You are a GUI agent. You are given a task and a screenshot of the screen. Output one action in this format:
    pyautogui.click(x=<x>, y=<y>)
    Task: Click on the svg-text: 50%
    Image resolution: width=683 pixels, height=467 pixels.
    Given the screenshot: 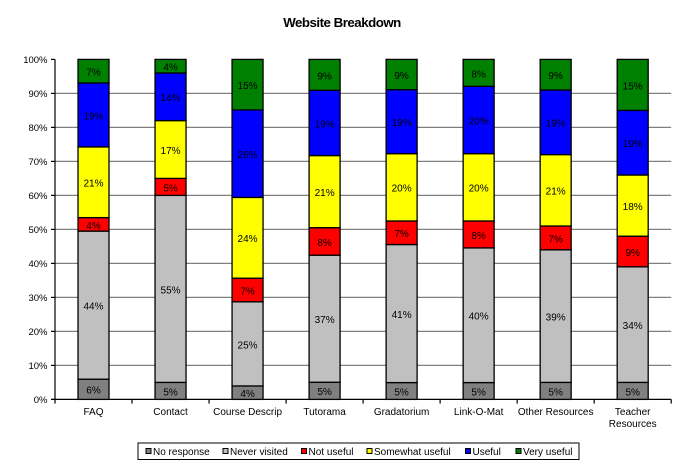 What is the action you would take?
    pyautogui.click(x=38, y=230)
    